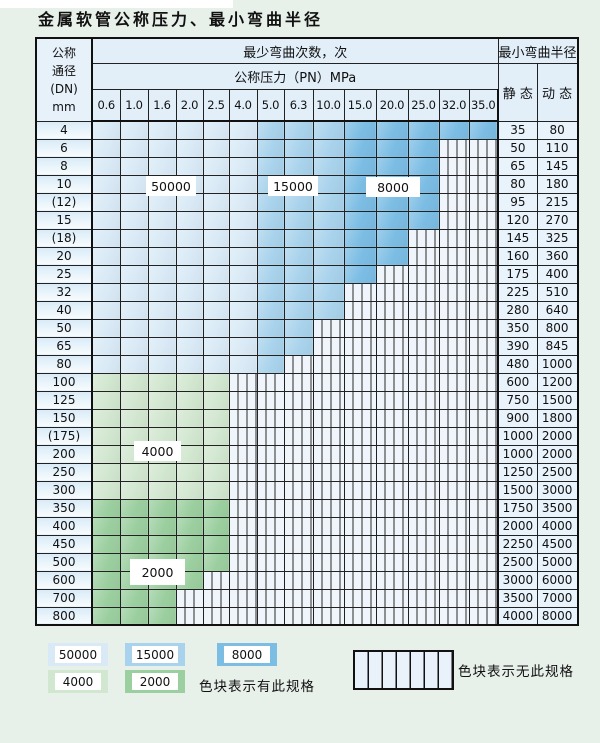 Image resolution: width=600 pixels, height=743 pixels. What do you see at coordinates (307, 472) in the screenshot?
I see `table-row-dn-250: 250 1250 2500` at bounding box center [307, 472].